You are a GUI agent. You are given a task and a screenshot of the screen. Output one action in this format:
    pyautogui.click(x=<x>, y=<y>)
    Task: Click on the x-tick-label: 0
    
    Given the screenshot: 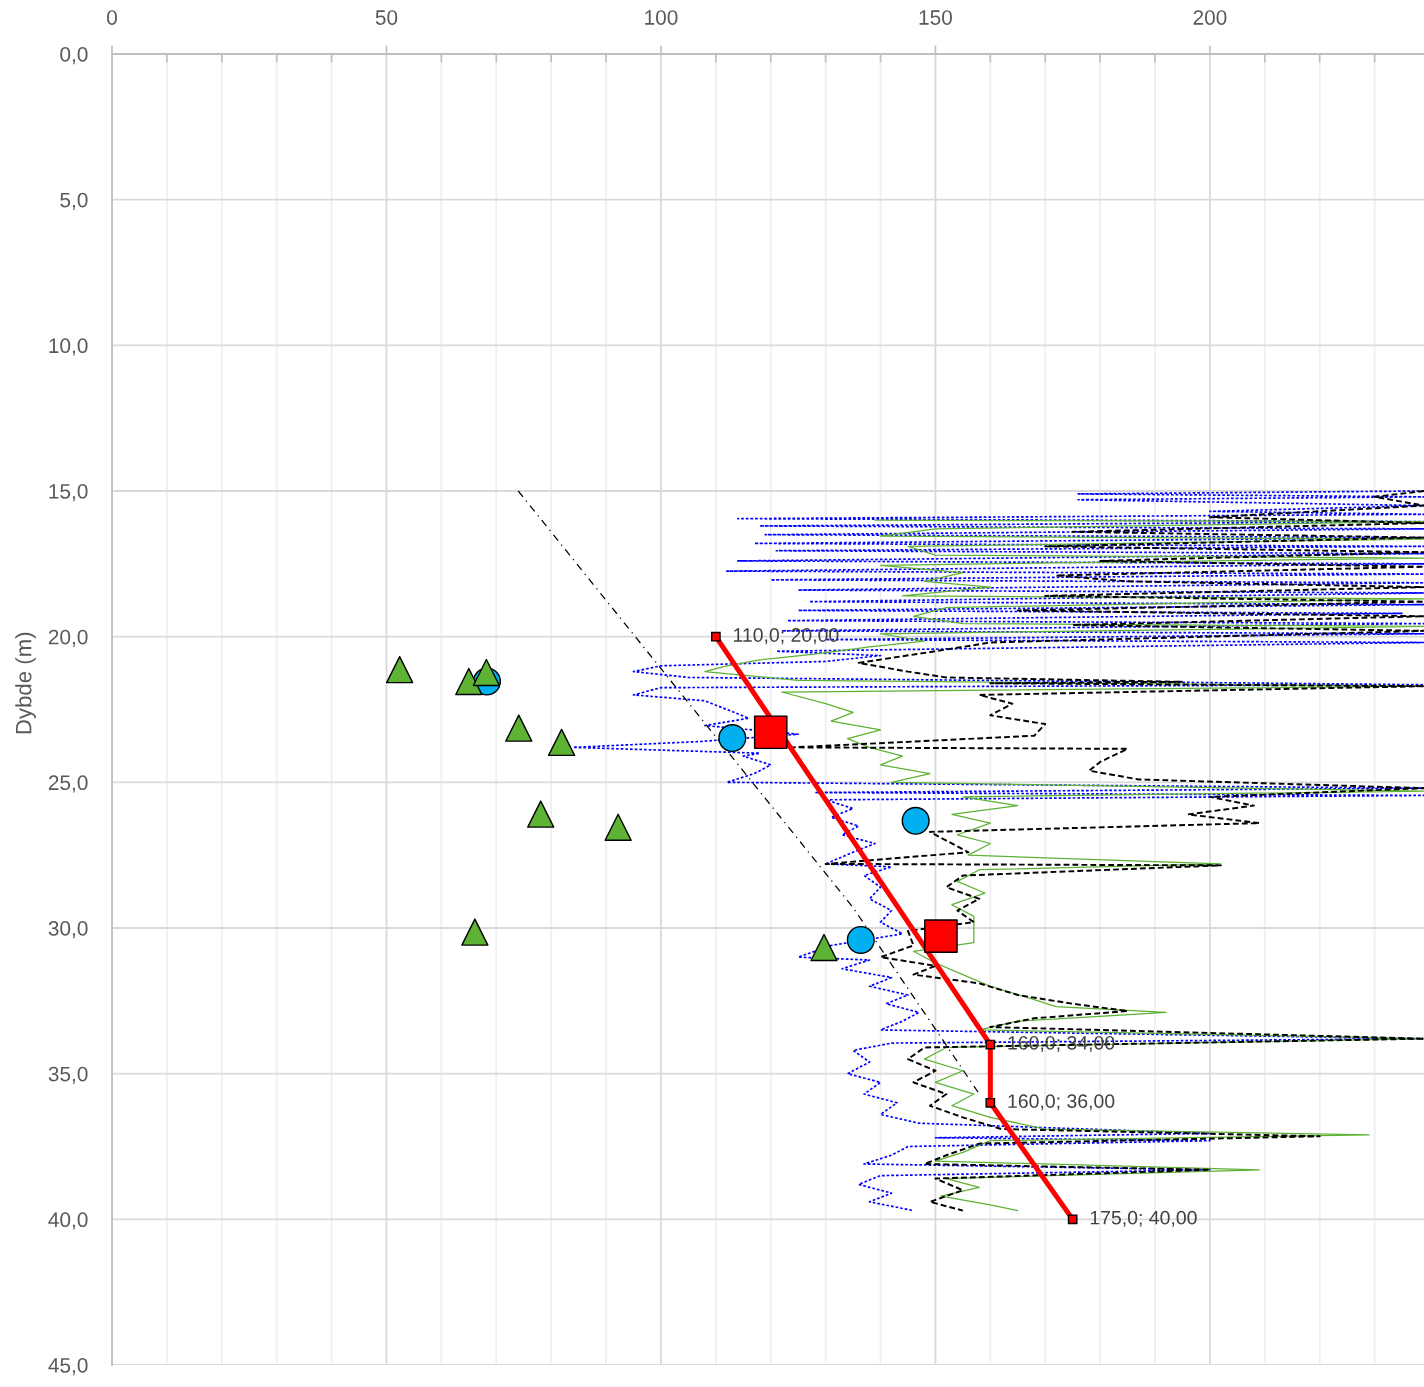 What is the action you would take?
    pyautogui.click(x=112, y=17)
    